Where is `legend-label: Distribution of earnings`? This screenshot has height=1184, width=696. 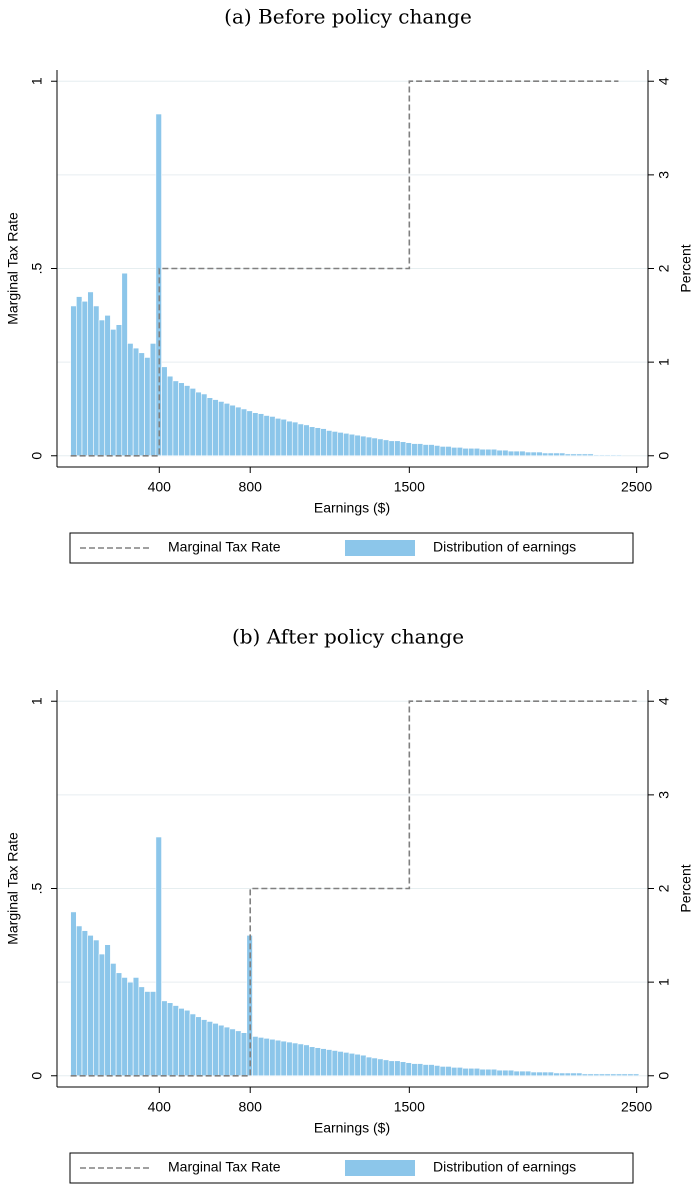 legend-label: Distribution of earnings is located at coordinates (504, 1167).